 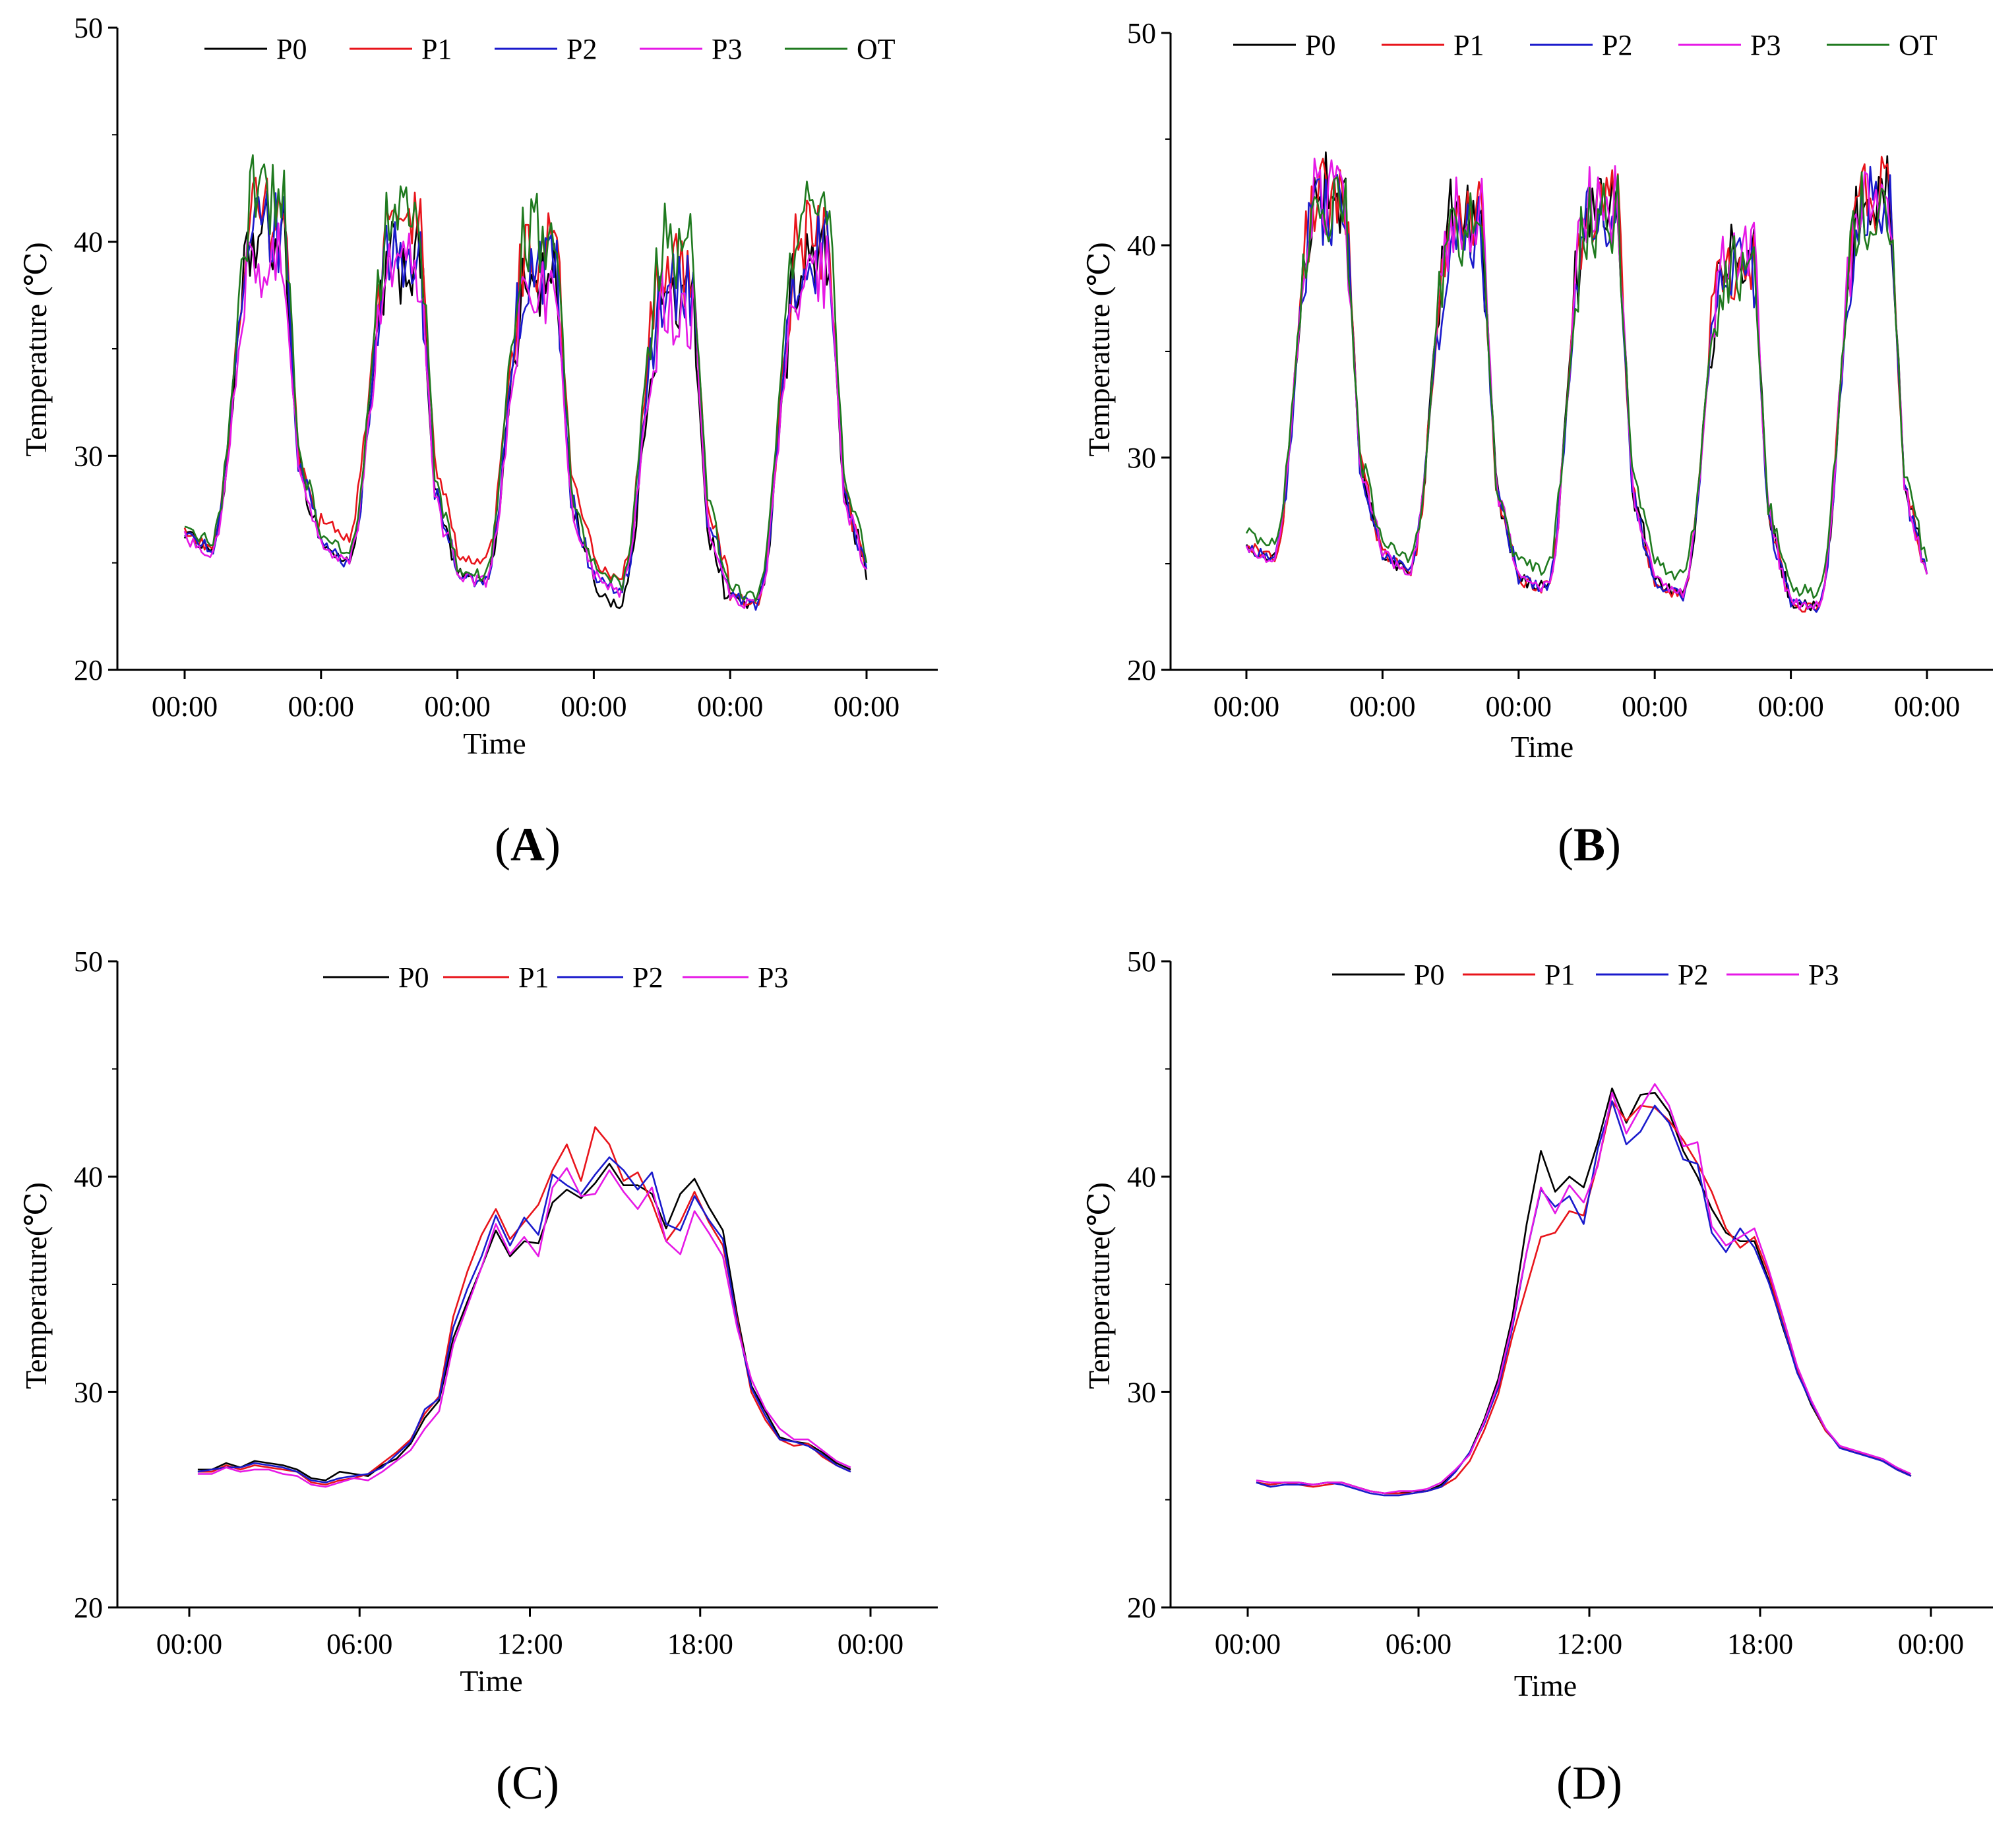 I want to click on panel-label: (A), so click(x=528, y=845).